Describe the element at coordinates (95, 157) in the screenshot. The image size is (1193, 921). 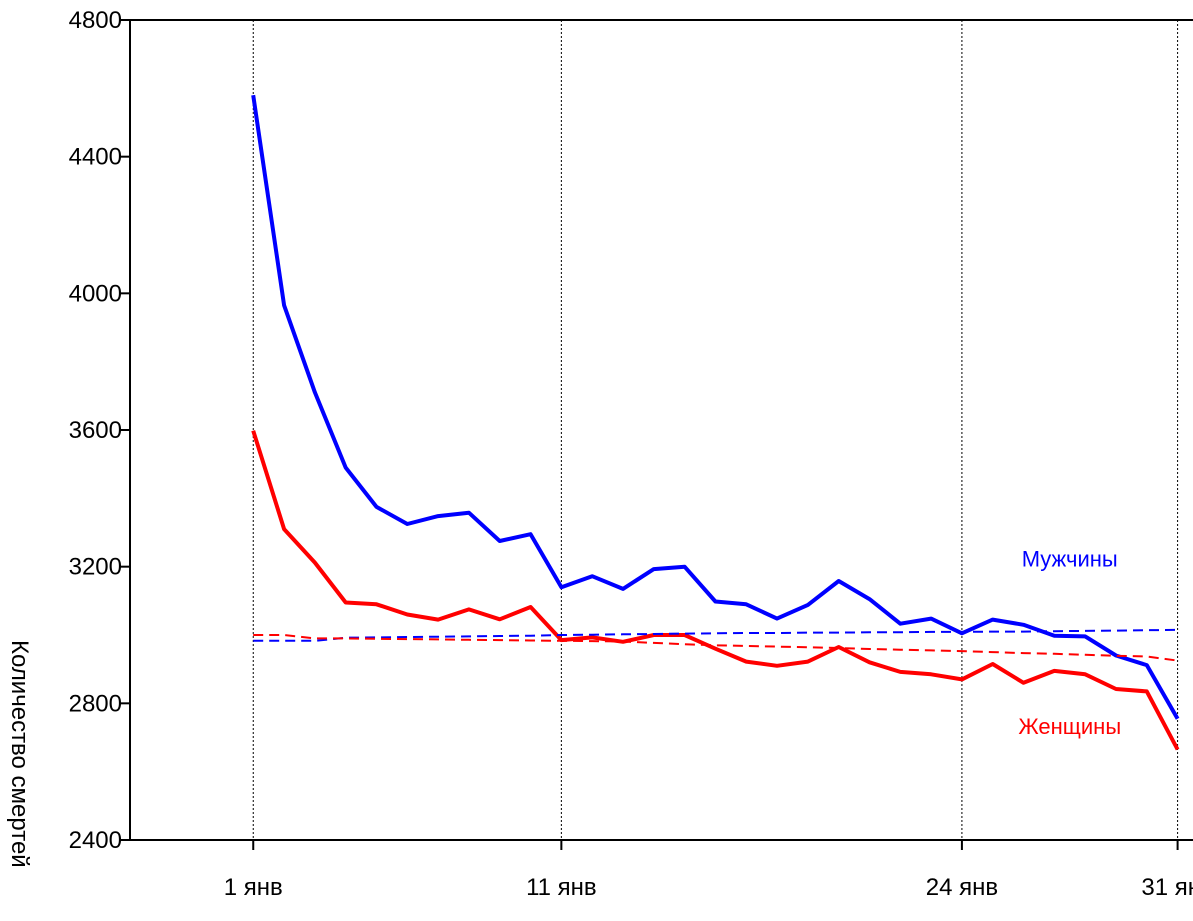
I see `y-tick-label: 4400` at that location.